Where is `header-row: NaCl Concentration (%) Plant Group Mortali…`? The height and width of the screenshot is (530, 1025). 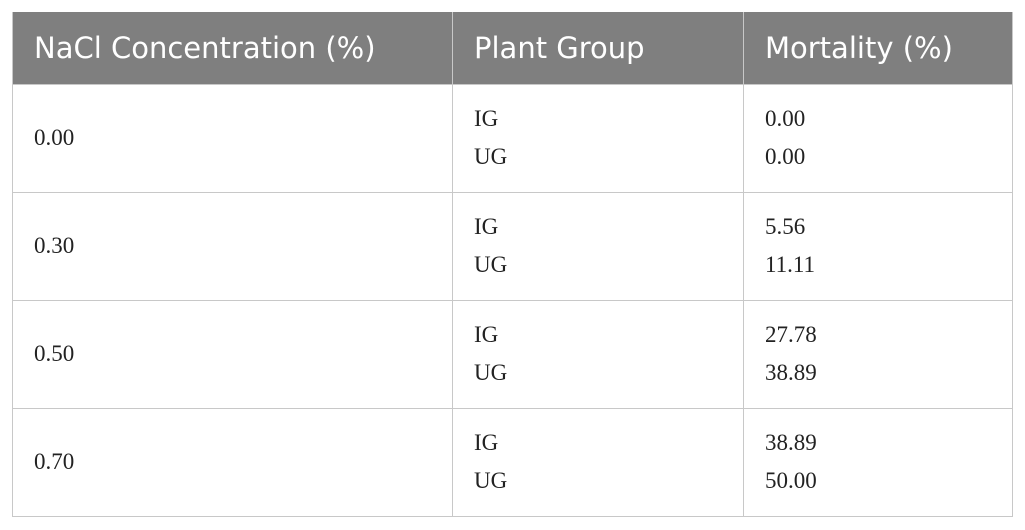 header-row: NaCl Concentration (%) Plant Group Mortali… is located at coordinates (512, 48).